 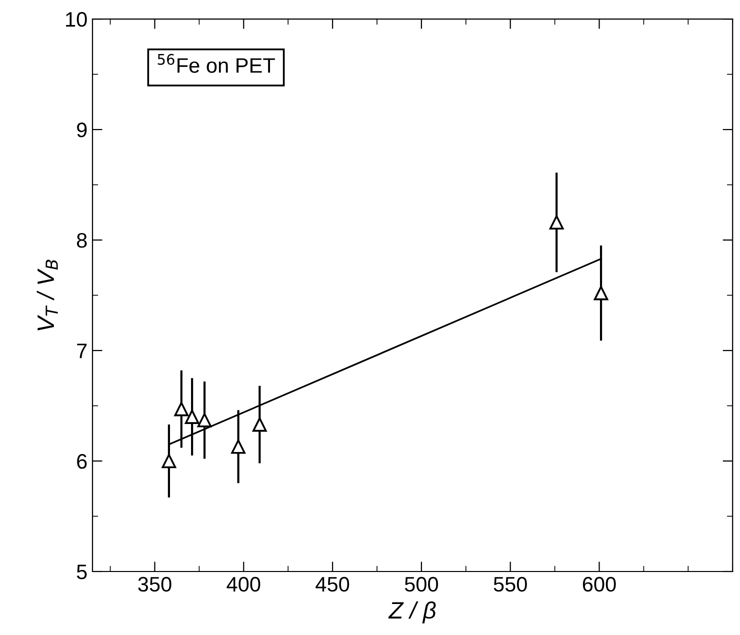 I want to click on y-tick-label: 7, so click(x=82, y=351).